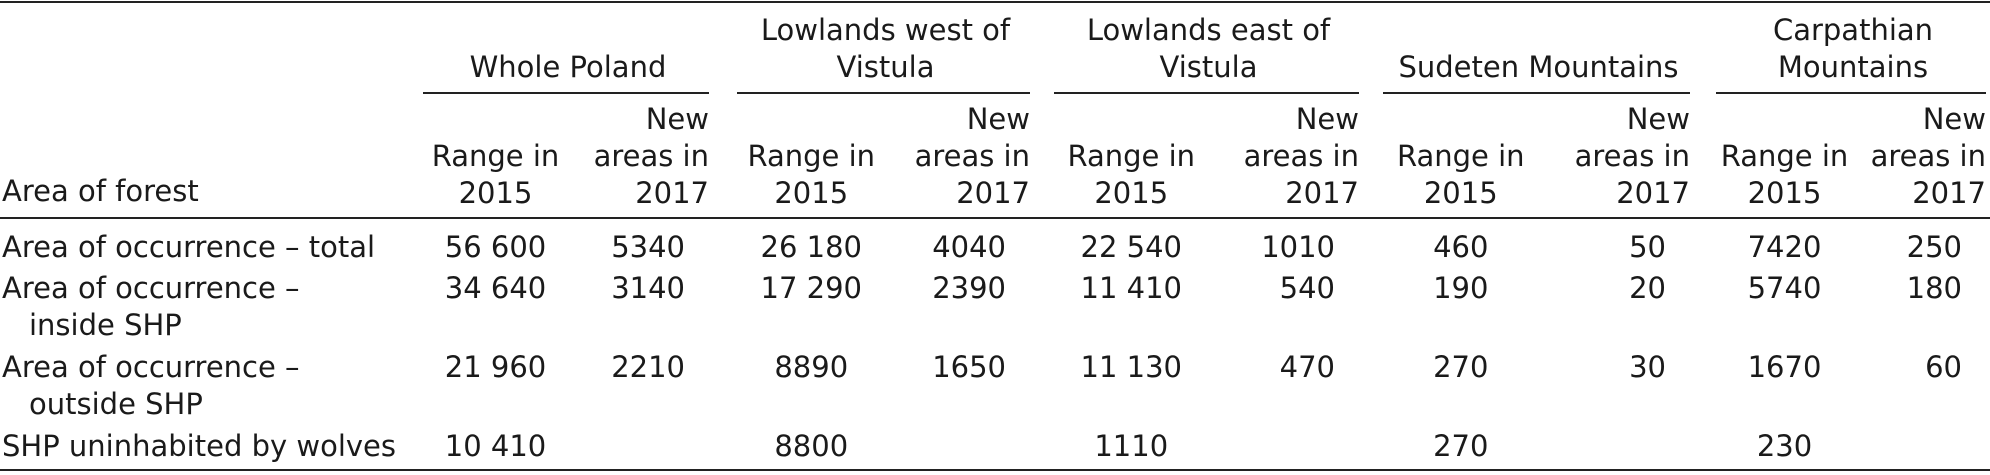  What do you see at coordinates (1307, 288) in the screenshot?
I see `cell: 540` at bounding box center [1307, 288].